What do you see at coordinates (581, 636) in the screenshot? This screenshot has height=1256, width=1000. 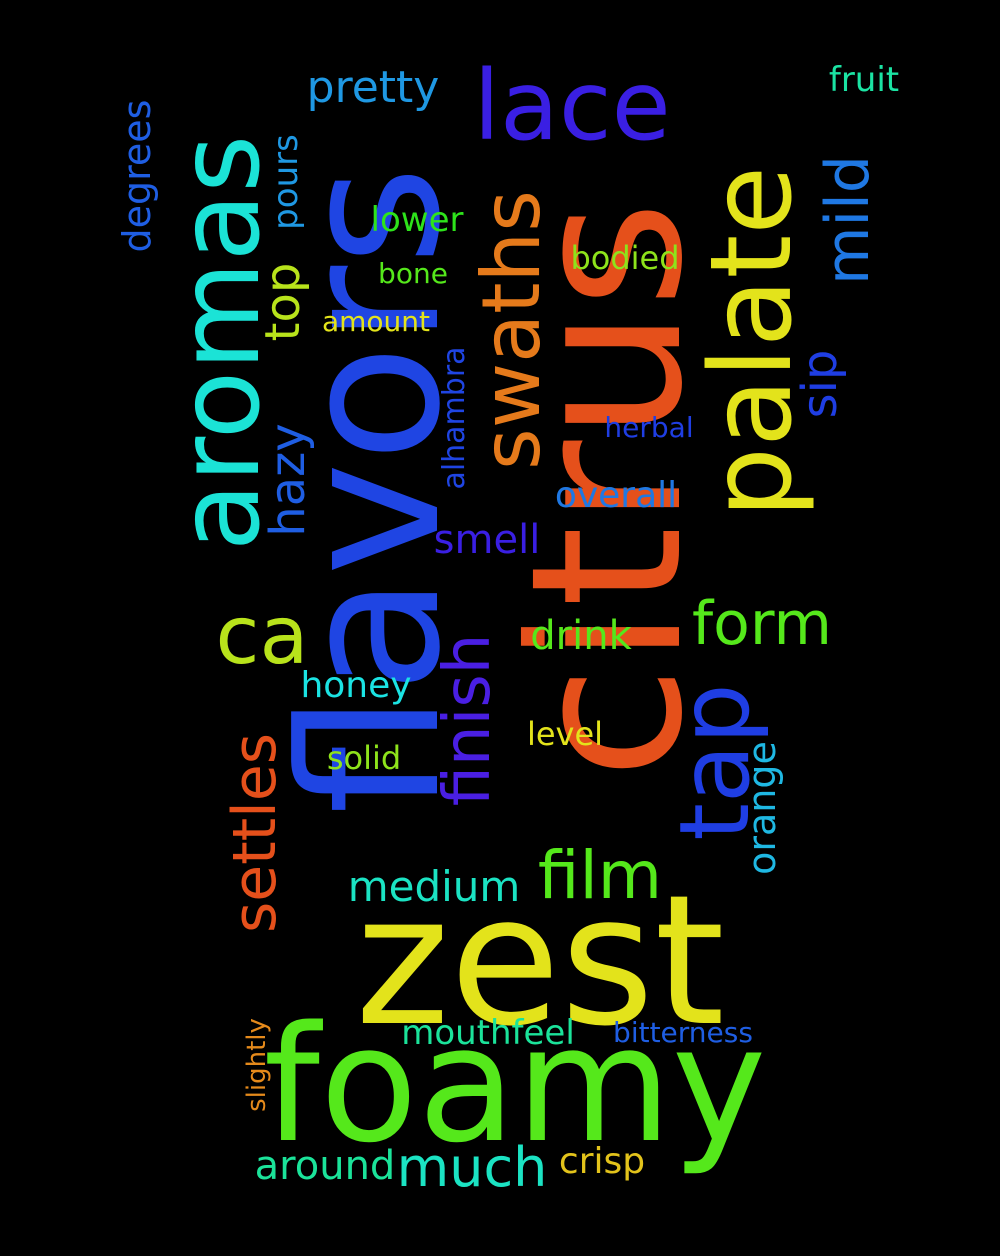 I see `word-drink: drink` at bounding box center [581, 636].